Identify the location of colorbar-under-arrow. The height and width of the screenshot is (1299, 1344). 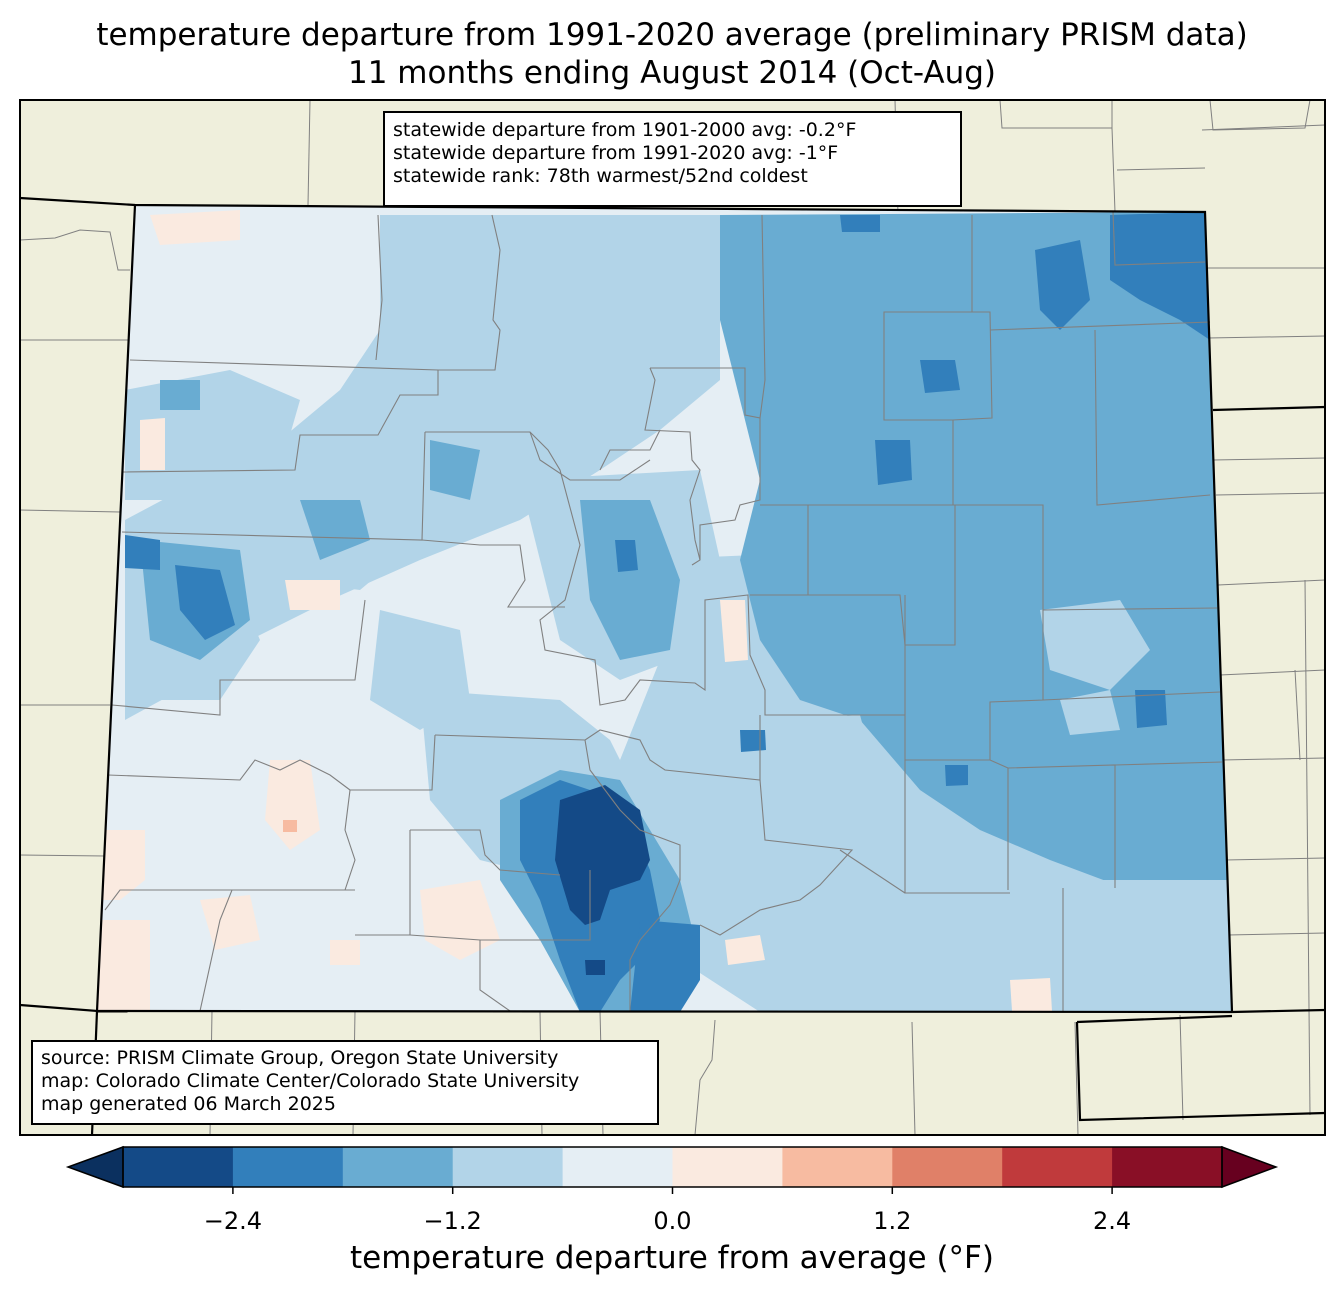
(94, 1167).